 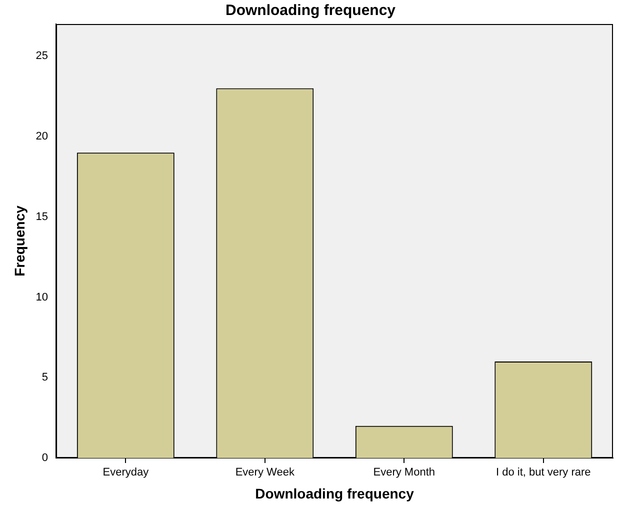 What do you see at coordinates (42, 56) in the screenshot?
I see `y-tick-label: 25` at bounding box center [42, 56].